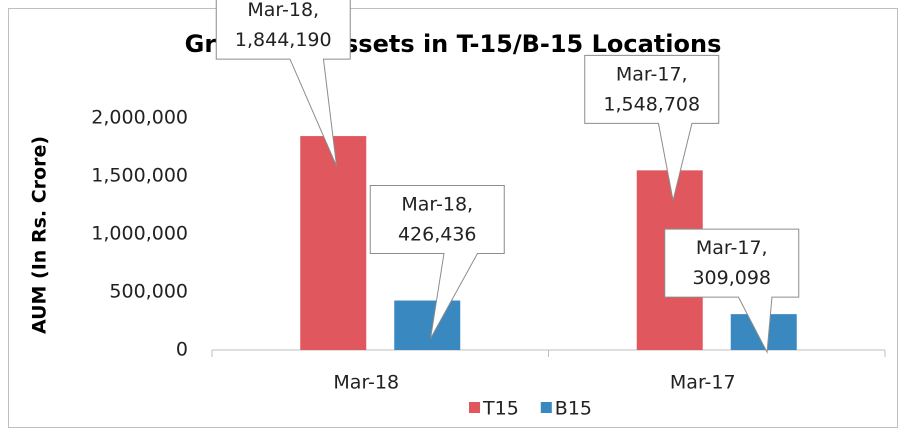 The width and height of the screenshot is (906, 437). I want to click on data-label: Mar-17, 309,098, so click(731, 263).